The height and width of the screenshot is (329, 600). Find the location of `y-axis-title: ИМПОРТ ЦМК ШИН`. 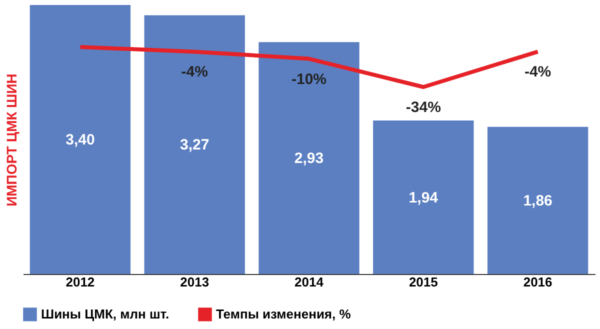

y-axis-title: ИМПОРТ ЦМК ШИН is located at coordinates (12, 140).